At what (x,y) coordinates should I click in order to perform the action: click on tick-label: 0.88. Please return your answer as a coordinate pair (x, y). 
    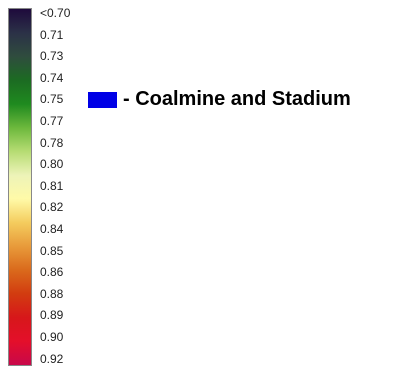
    Looking at the image, I should click on (52, 293).